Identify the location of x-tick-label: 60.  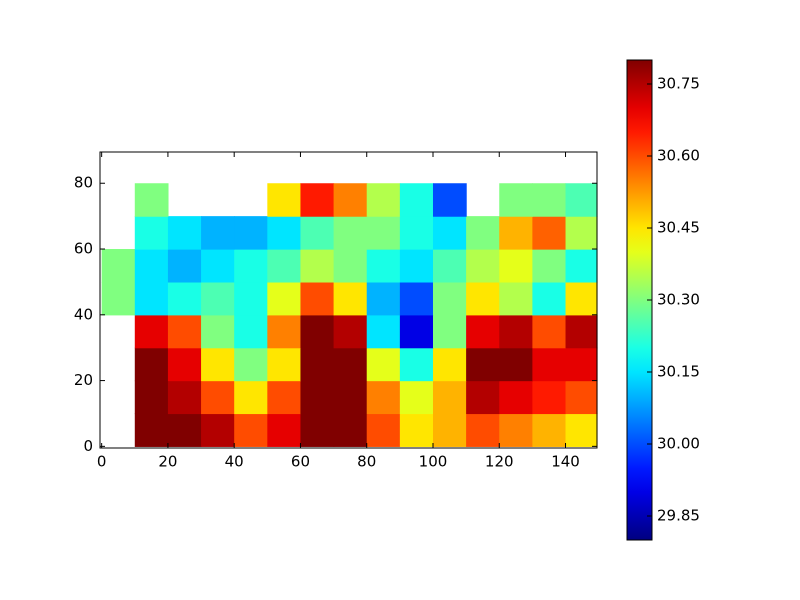
(300, 462).